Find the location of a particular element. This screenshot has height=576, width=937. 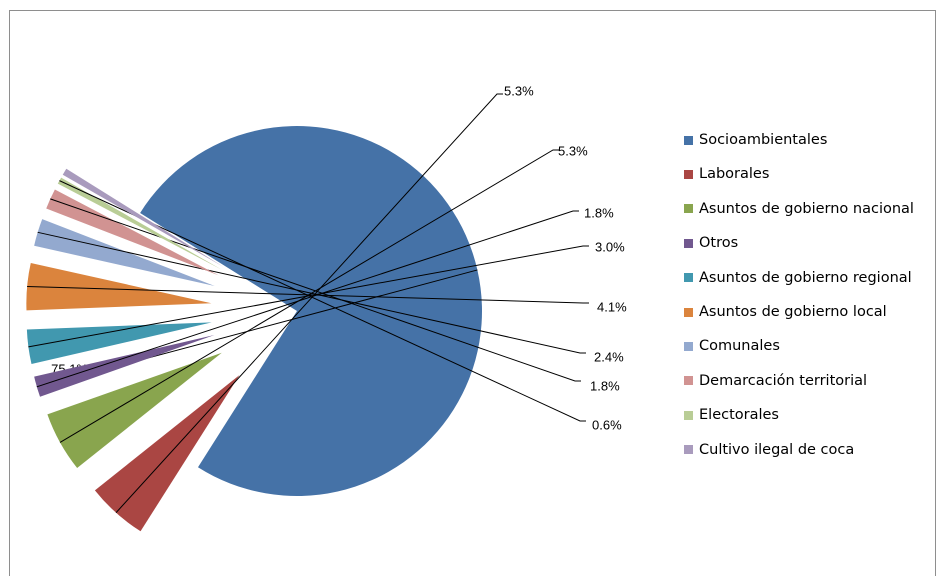

legend-label: Asuntos de gobierno regional is located at coordinates (805, 277).